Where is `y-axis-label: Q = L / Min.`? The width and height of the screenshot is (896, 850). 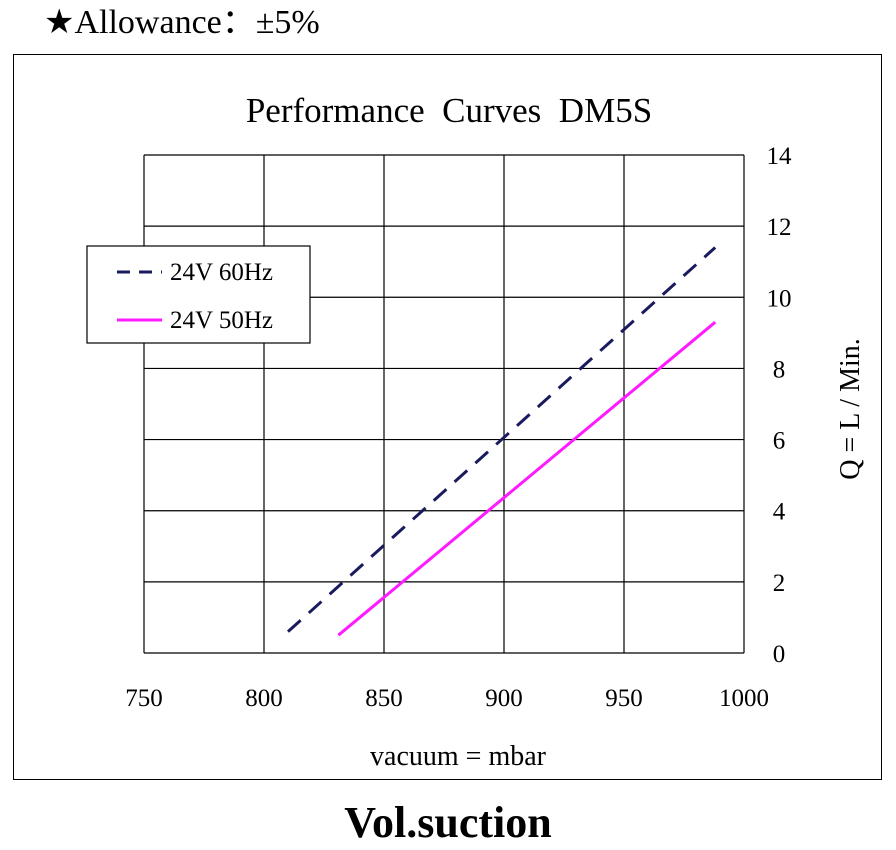 y-axis-label: Q = L / Min. is located at coordinates (850, 409).